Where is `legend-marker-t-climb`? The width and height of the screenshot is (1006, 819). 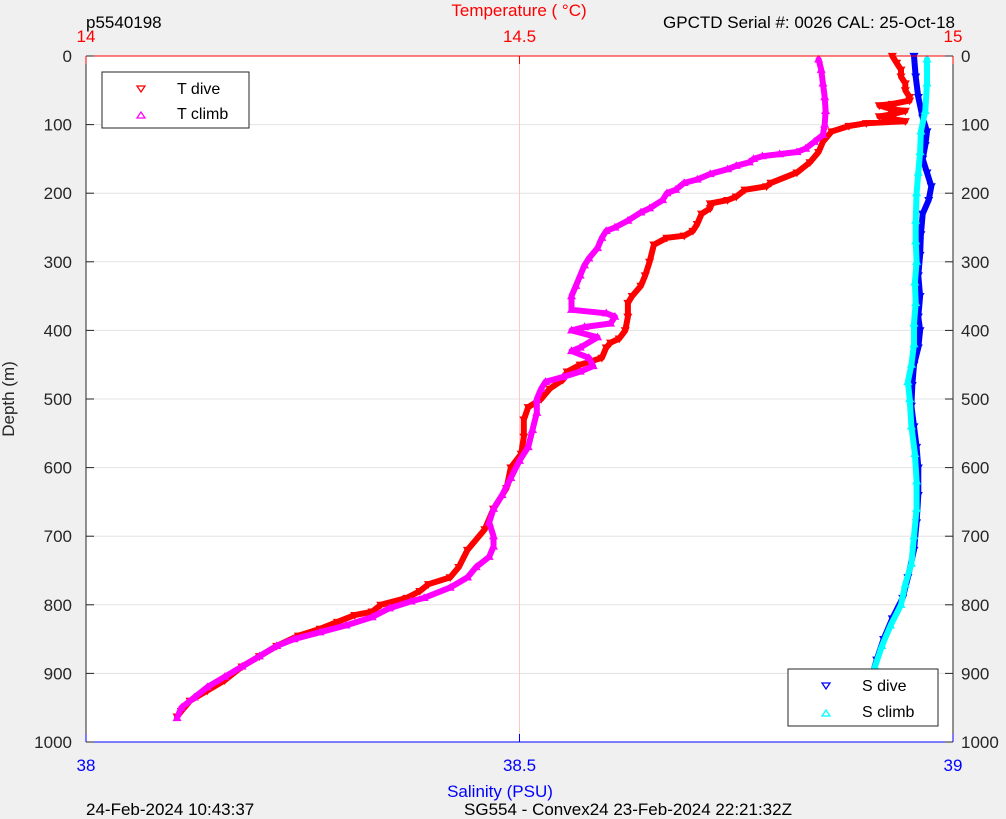
legend-marker-t-climb is located at coordinates (141, 114).